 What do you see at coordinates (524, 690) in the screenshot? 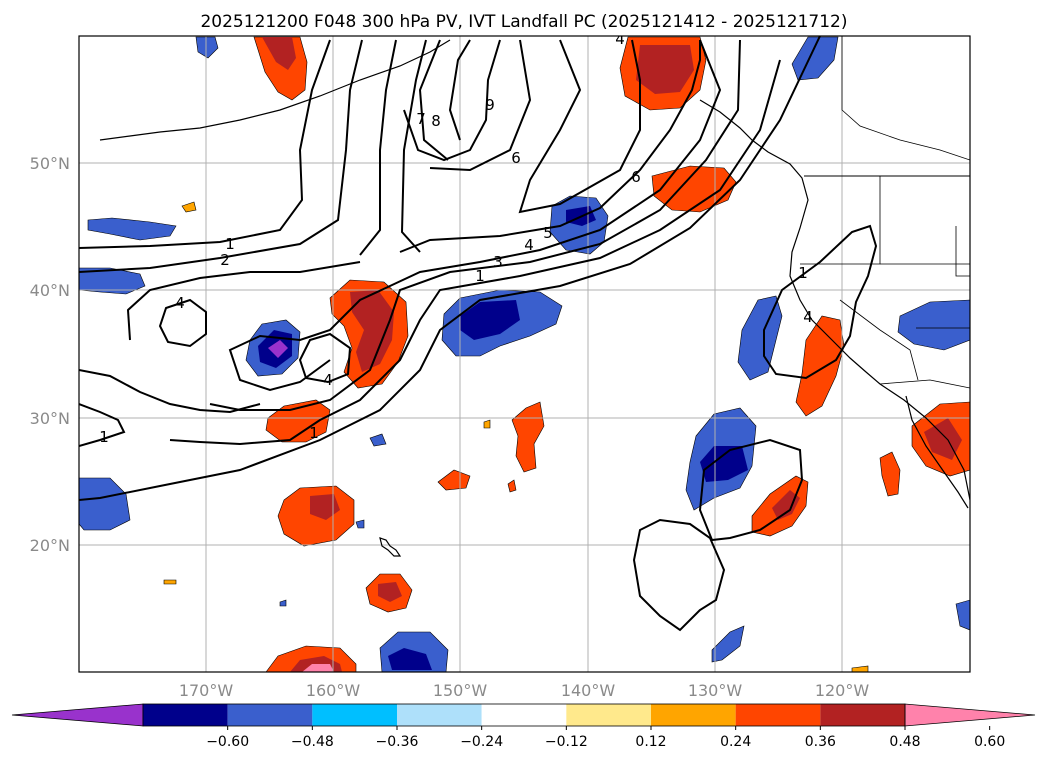
I see `longitude-labels: 170°W 160°W 150°W 140°W 130°W 120°W` at bounding box center [524, 690].